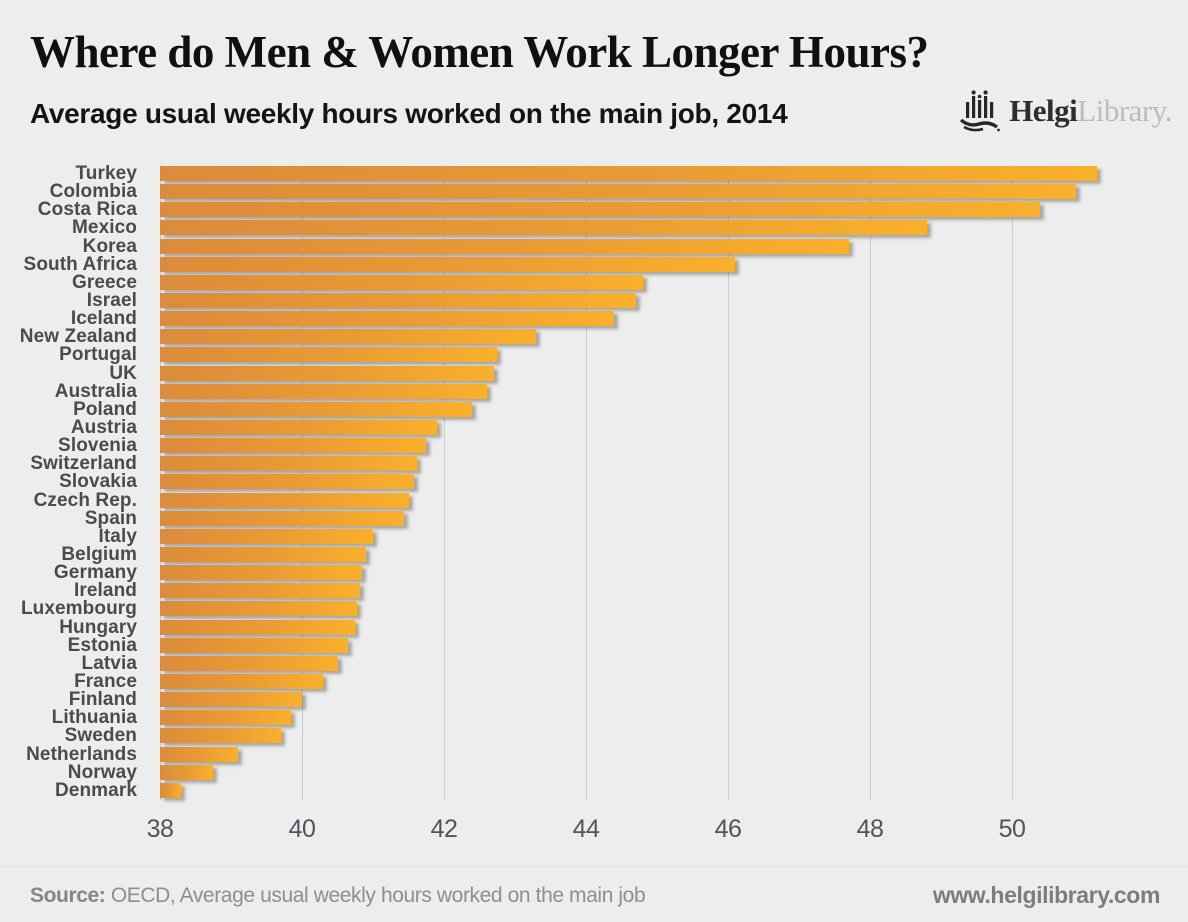 This screenshot has width=1188, height=922. I want to click on bar-lithuania, so click(226, 718).